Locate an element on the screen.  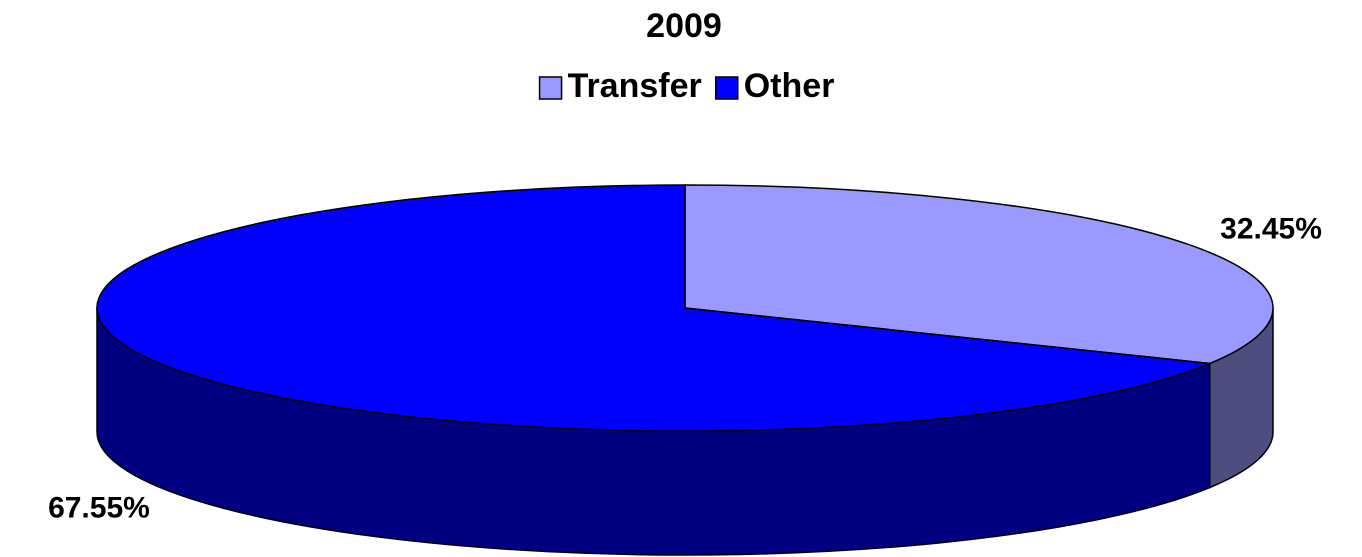
legend-label: Transfer is located at coordinates (635, 86).